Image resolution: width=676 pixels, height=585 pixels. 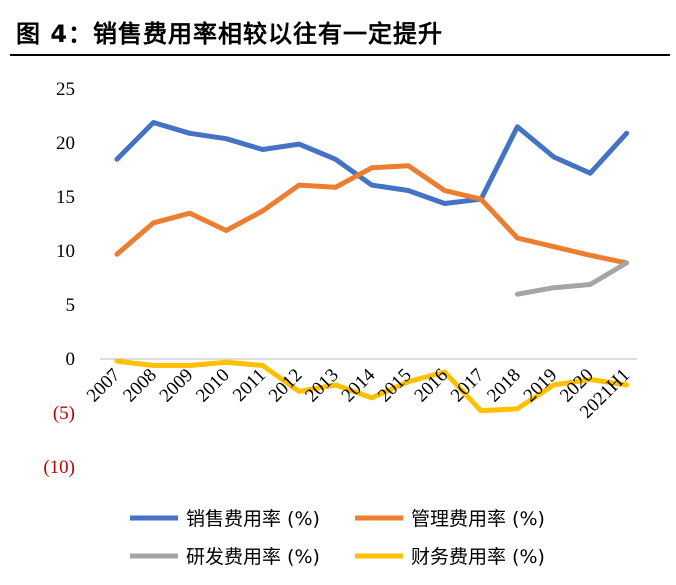 I want to click on x-tick-label: 2017, so click(x=468, y=386).